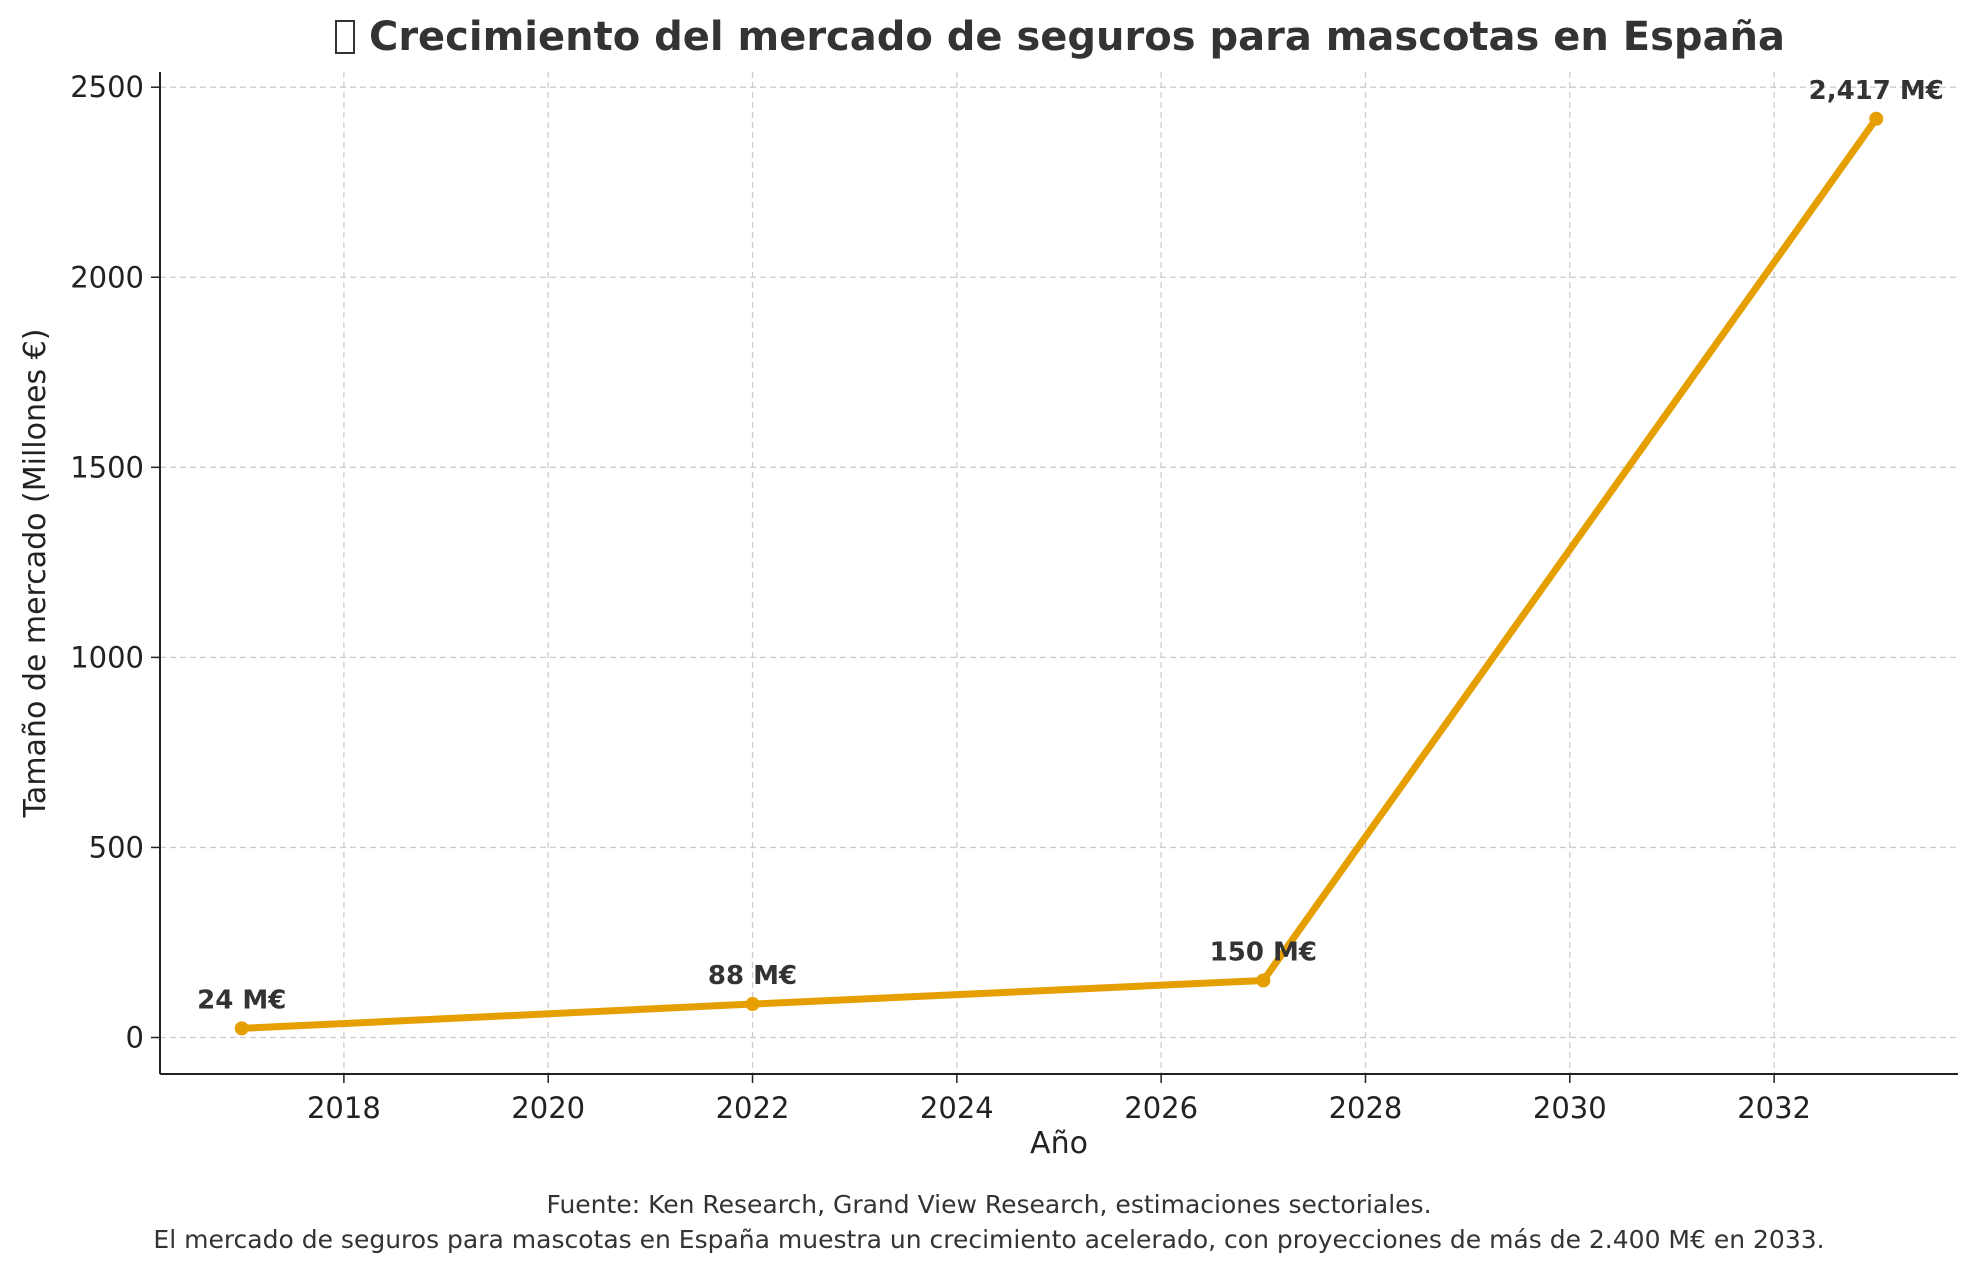 This screenshot has width=1978, height=1276. Describe the element at coordinates (752, 976) in the screenshot. I see `data-label: 88 M€` at that location.